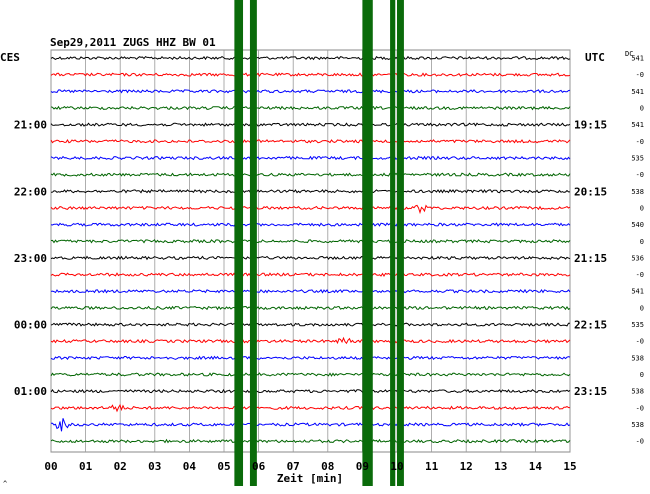 The image size is (650, 494). Describe the element at coordinates (30, 125) in the screenshot. I see `left-time-label: 21:00` at that location.